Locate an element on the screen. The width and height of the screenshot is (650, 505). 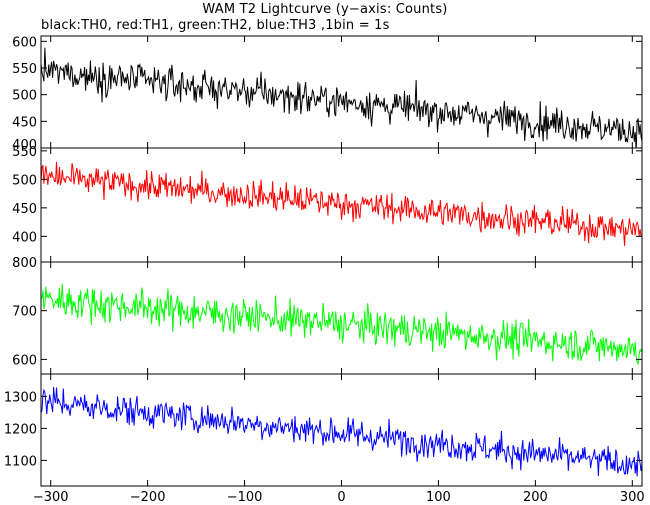
x-tick-label: −300 is located at coordinates (51, 497).